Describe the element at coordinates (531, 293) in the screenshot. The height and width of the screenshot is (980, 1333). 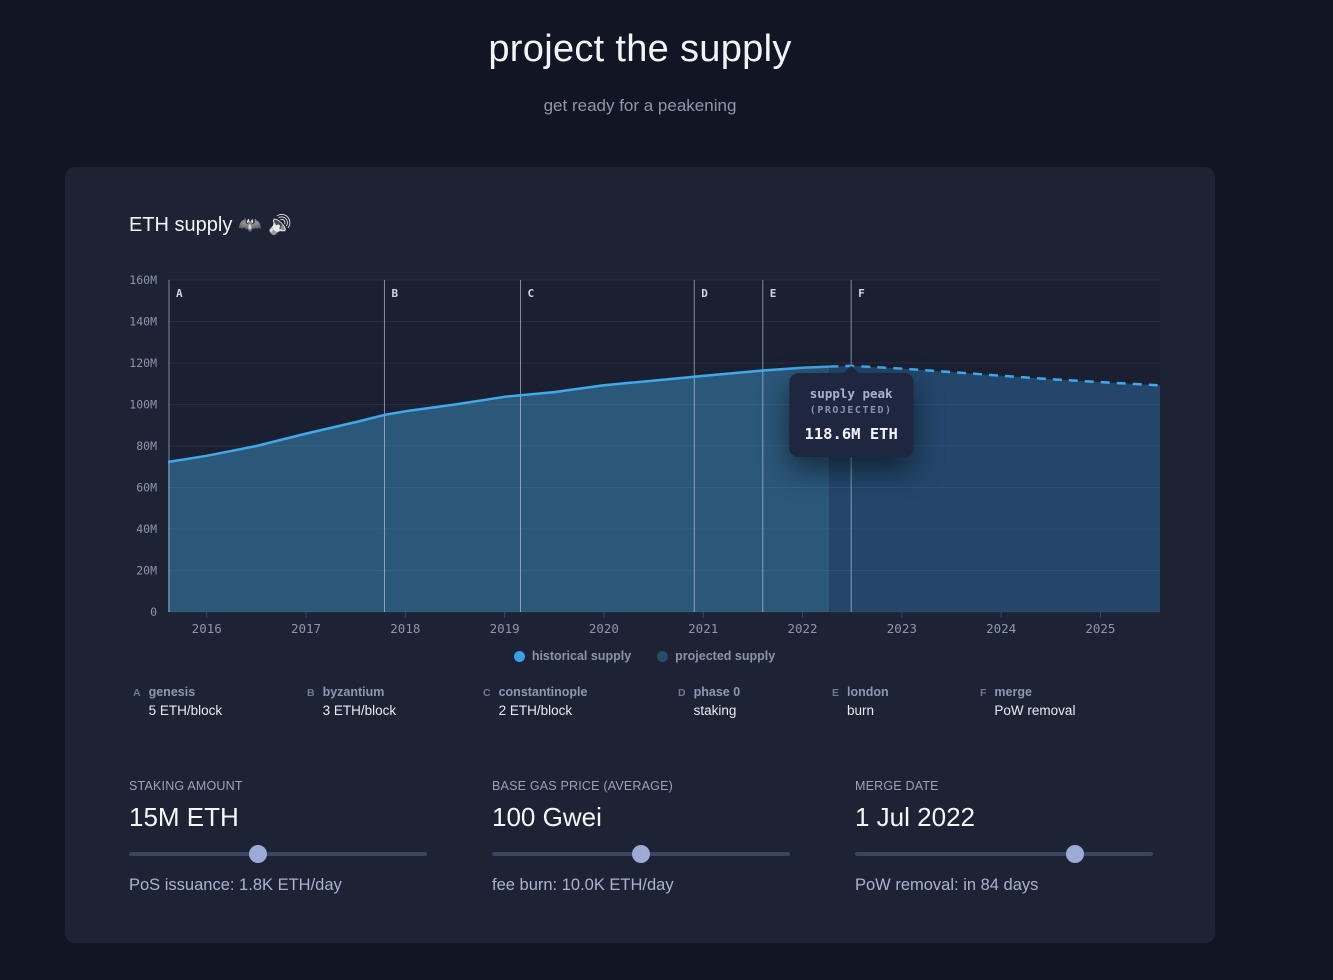
I see `svg-text: C` at that location.